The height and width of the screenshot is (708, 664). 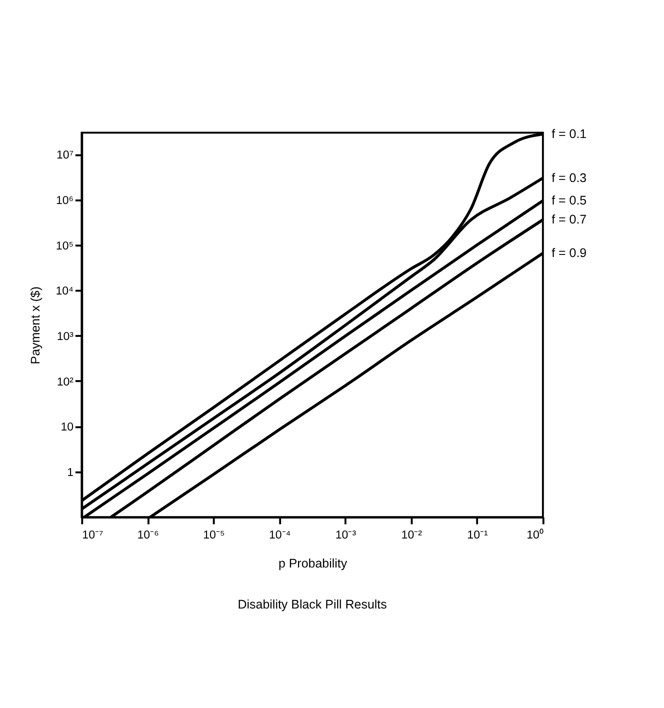 What do you see at coordinates (345, 536) in the screenshot?
I see `x-tick-label: 10⁻³` at bounding box center [345, 536].